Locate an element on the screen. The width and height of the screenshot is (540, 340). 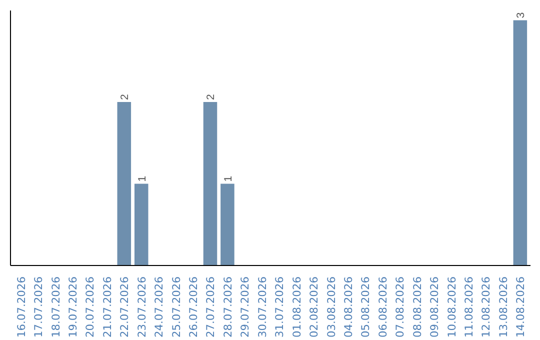
x-tick-label: 11.08.2026 is located at coordinates (469, 307).